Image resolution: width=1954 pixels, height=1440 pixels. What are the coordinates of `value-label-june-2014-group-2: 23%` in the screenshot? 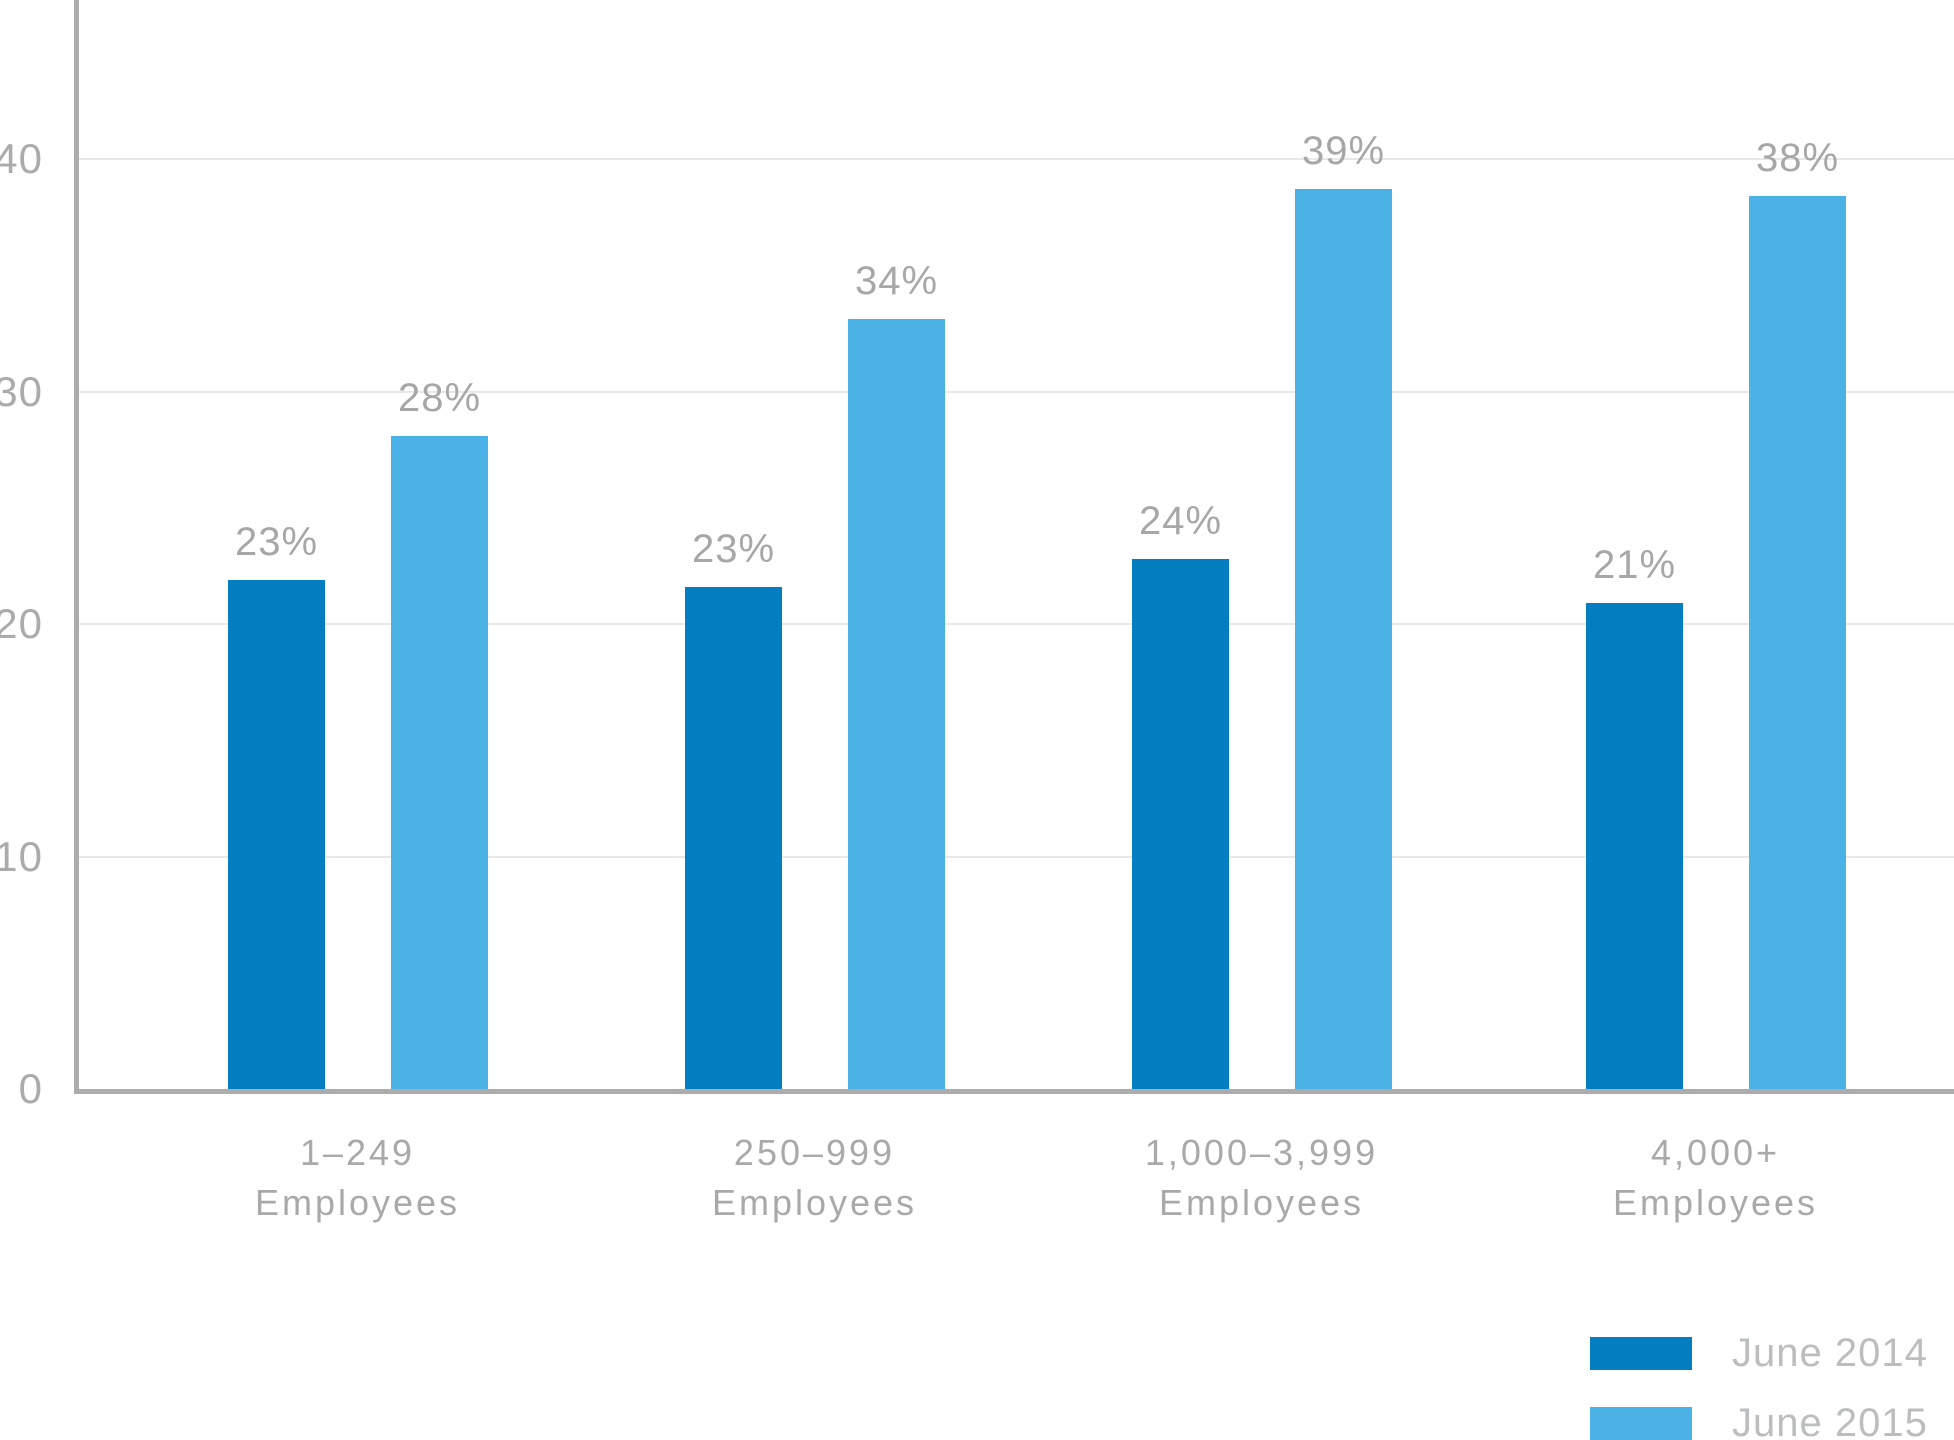 It's located at (733, 549).